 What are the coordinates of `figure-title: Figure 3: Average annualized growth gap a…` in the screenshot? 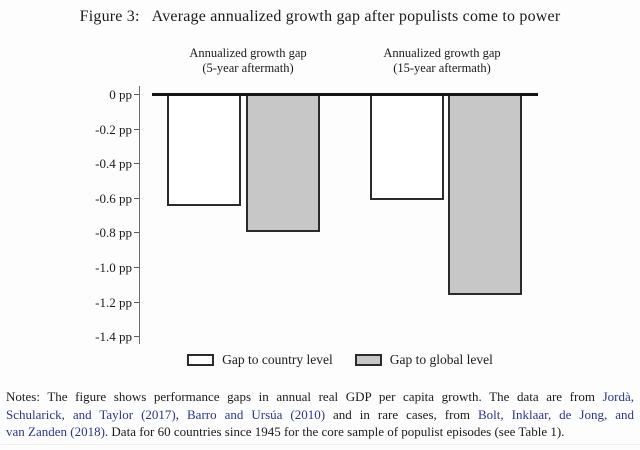 It's located at (320, 17).